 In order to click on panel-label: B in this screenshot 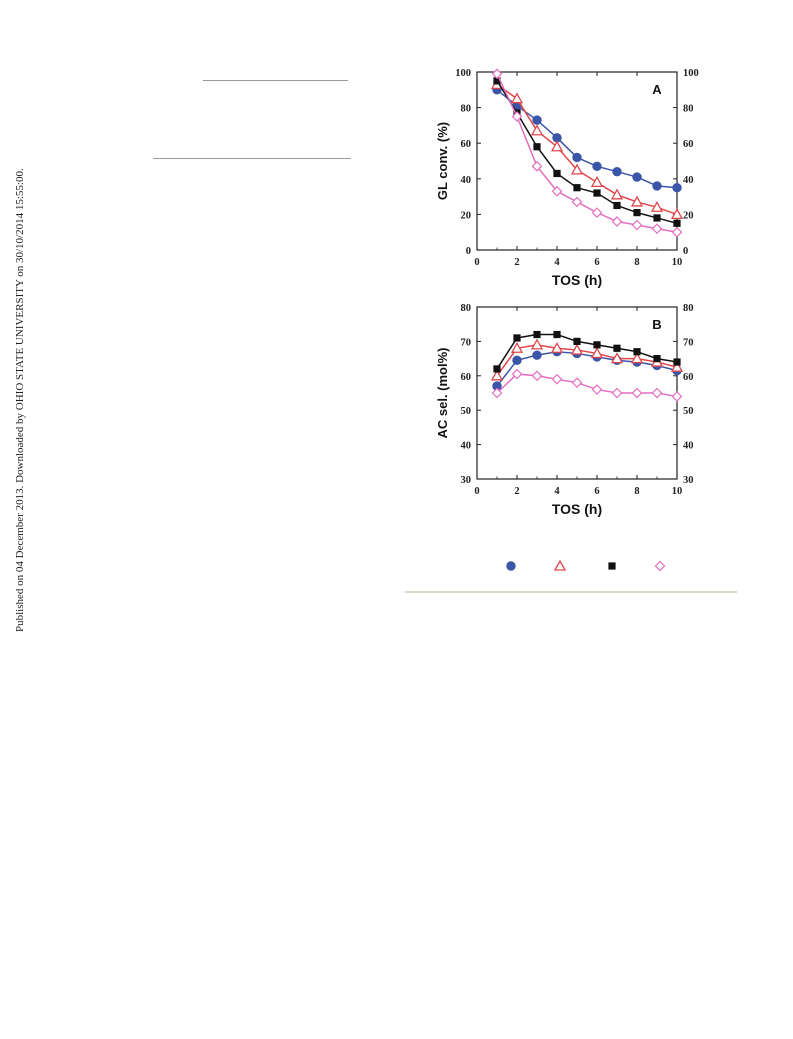, I will do `click(656, 324)`.